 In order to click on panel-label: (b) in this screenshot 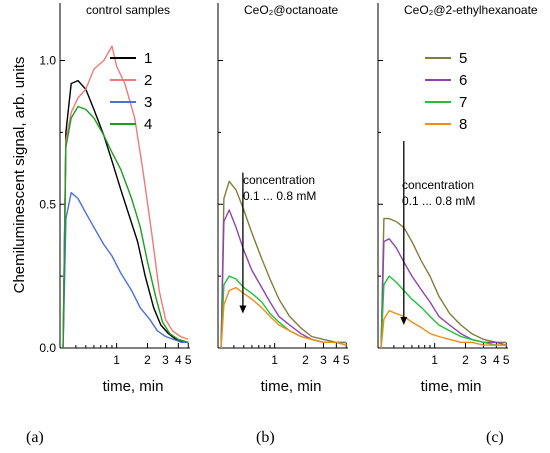, I will do `click(265, 437)`.